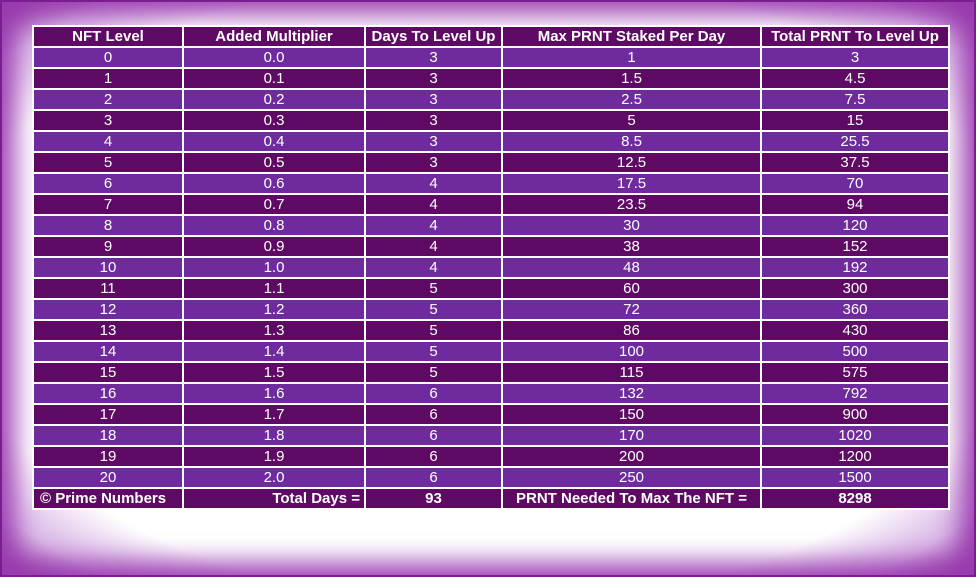  I want to click on table-cell: 115, so click(631, 372).